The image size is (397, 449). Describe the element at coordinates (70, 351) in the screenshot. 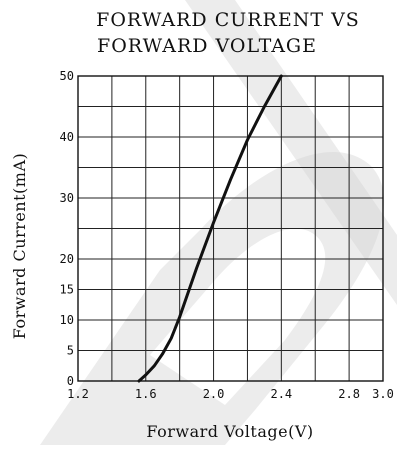

I see `y-tick-label-1: 5` at that location.